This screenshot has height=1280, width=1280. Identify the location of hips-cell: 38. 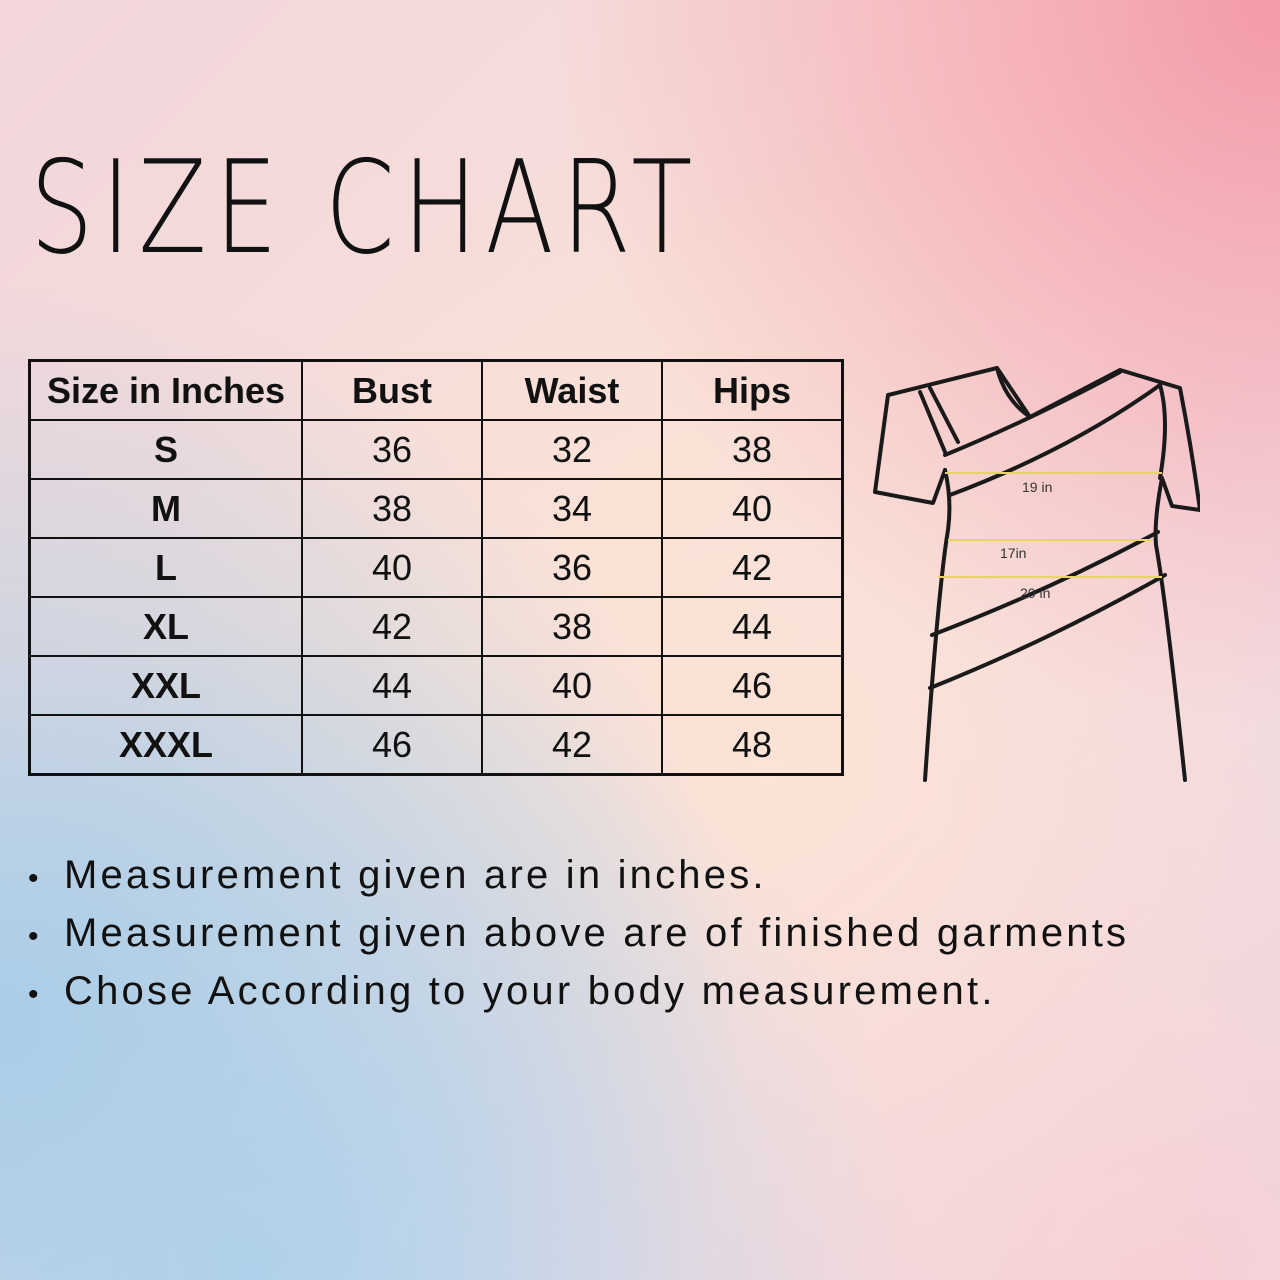
(752, 449).